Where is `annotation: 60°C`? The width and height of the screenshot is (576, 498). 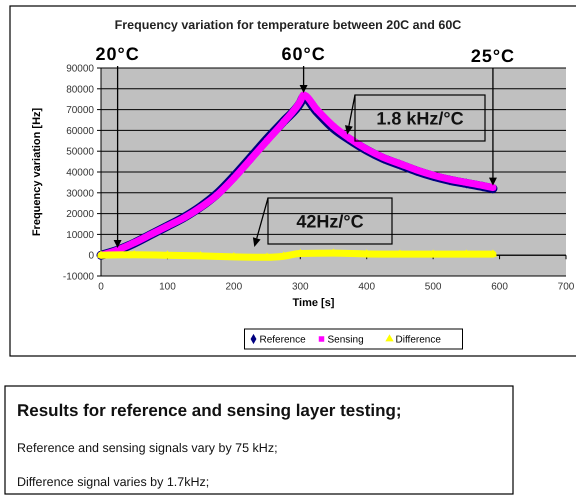
annotation: 60°C is located at coordinates (304, 54).